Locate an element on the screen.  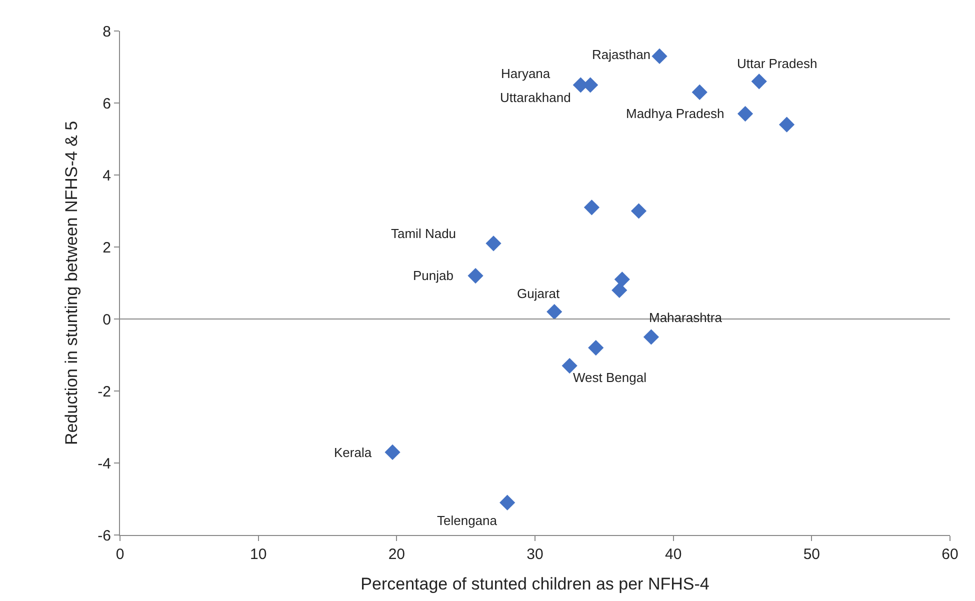
annotation: Rajasthan is located at coordinates (621, 54).